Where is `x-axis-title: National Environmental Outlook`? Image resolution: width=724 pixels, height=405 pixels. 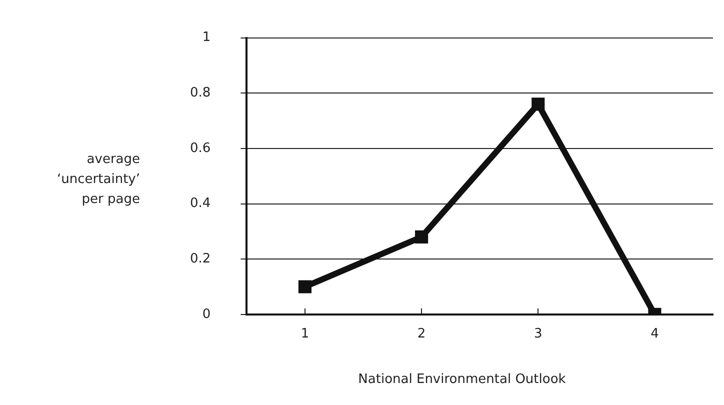
x-axis-title: National Environmental Outlook is located at coordinates (462, 379).